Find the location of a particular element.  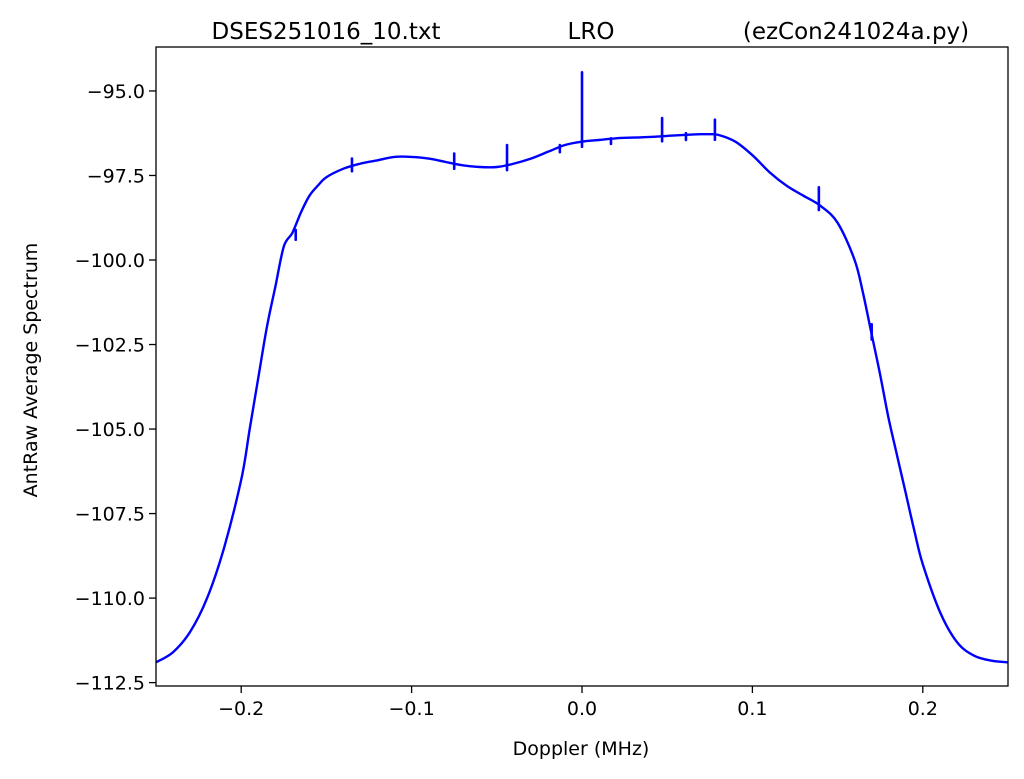

y-tick-label: −100.0 is located at coordinates (110, 261).